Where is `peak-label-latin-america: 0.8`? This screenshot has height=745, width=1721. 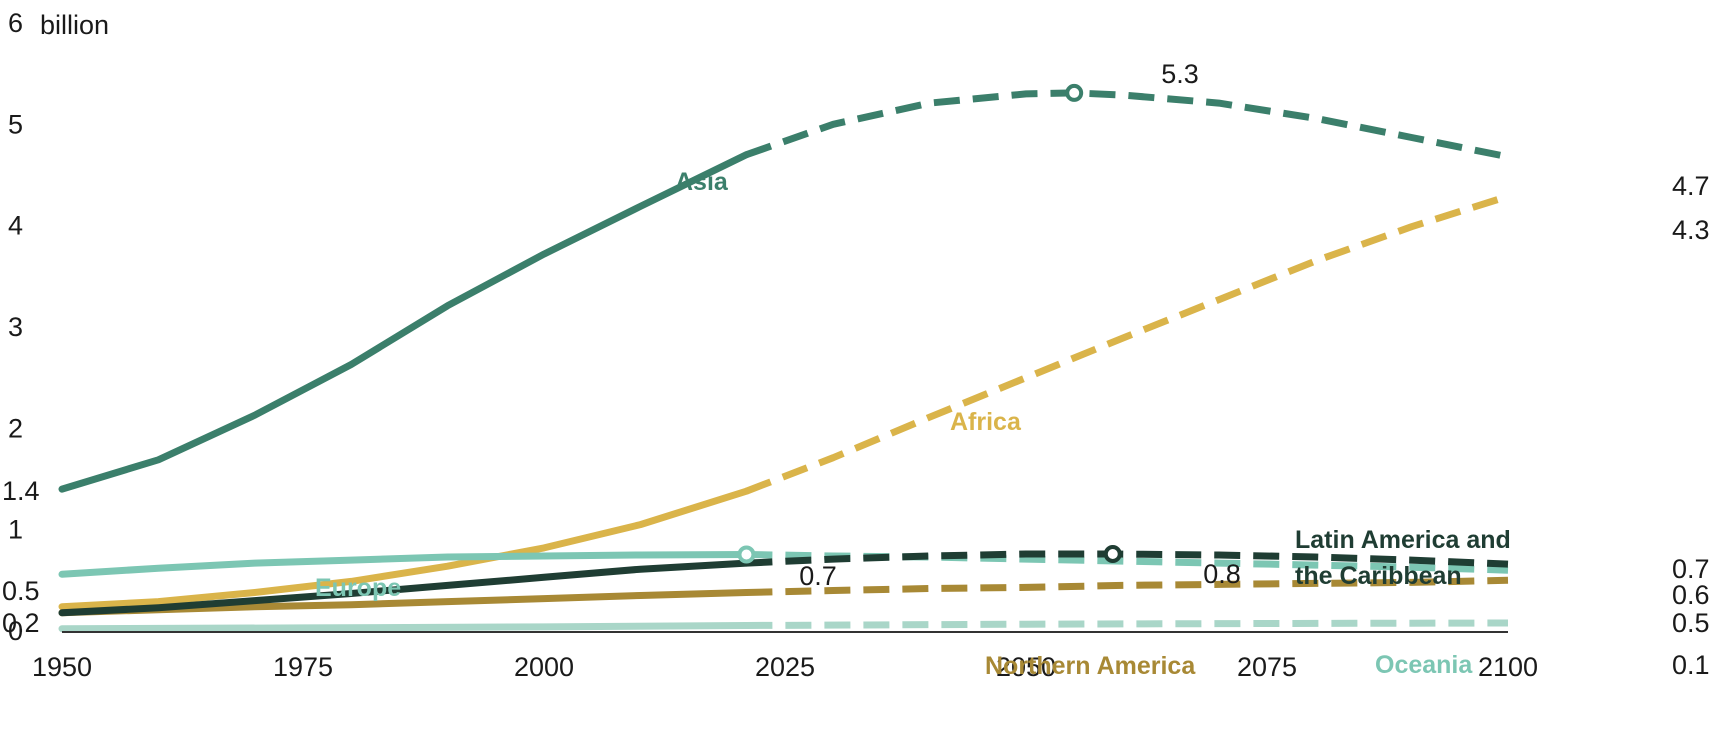 peak-label-latin-america: 0.8 is located at coordinates (1222, 574).